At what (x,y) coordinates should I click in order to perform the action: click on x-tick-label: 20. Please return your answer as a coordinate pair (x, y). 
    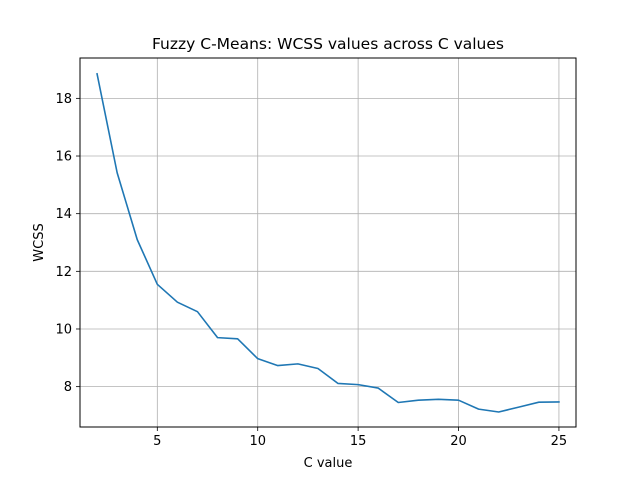
    Looking at the image, I should click on (458, 441).